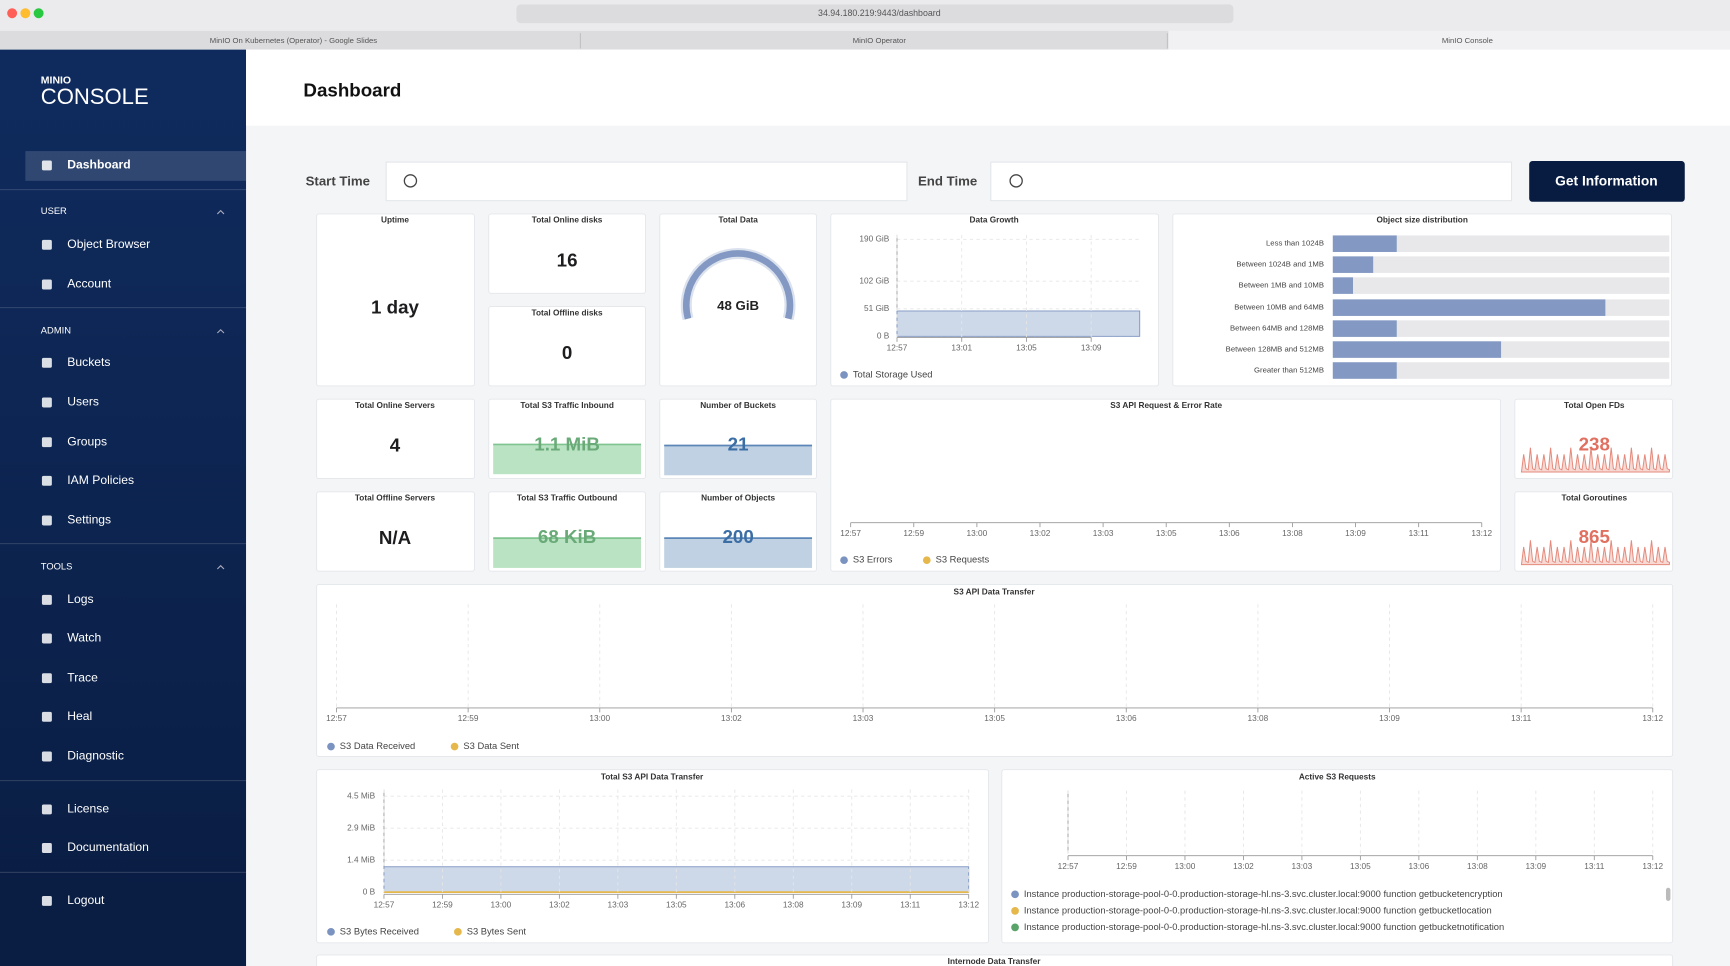  I want to click on nav-item: Account, so click(89, 284).